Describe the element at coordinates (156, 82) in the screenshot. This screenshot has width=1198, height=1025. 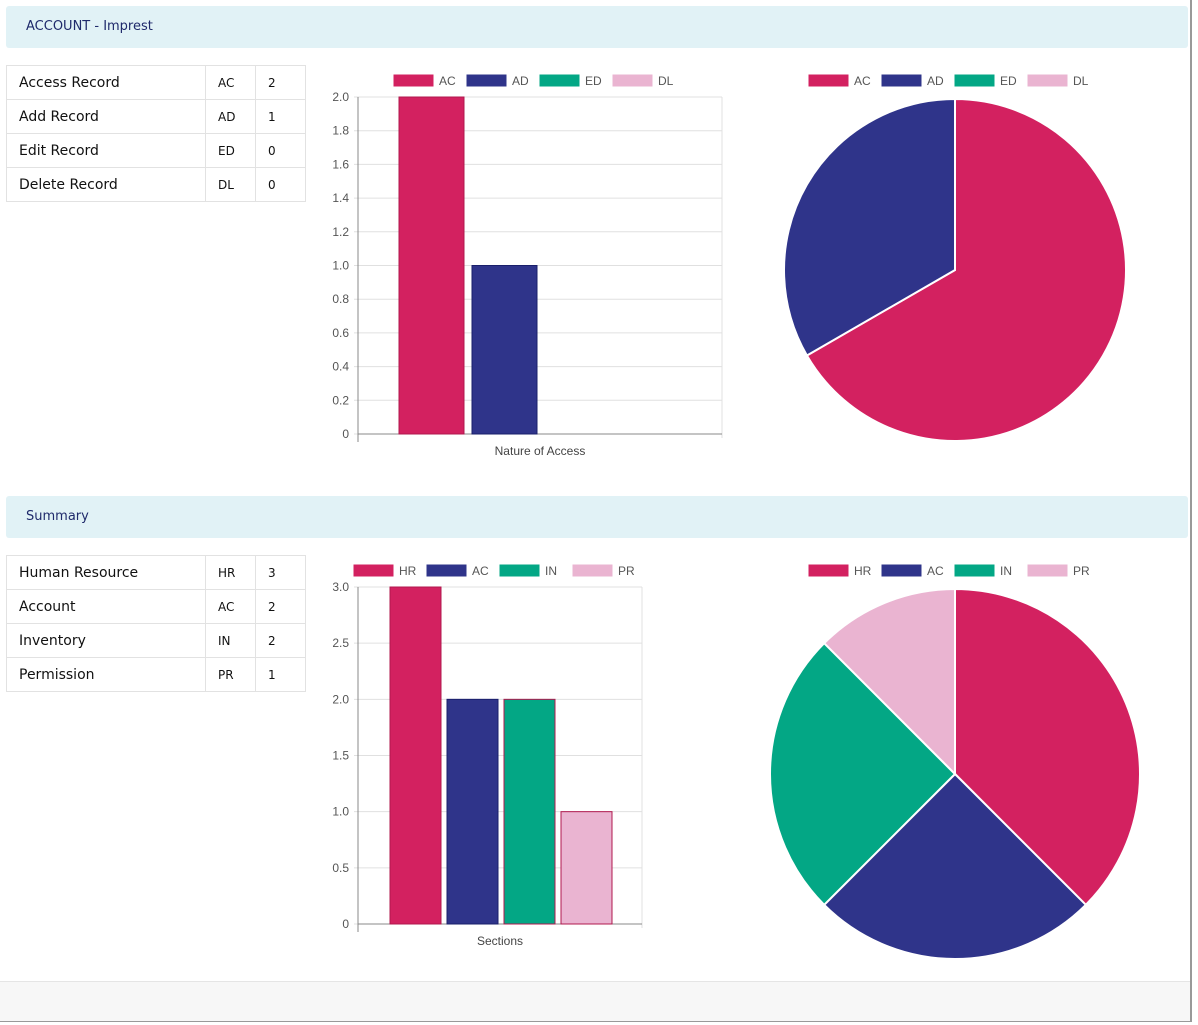
I see `table-row: Access Record AC 2` at that location.